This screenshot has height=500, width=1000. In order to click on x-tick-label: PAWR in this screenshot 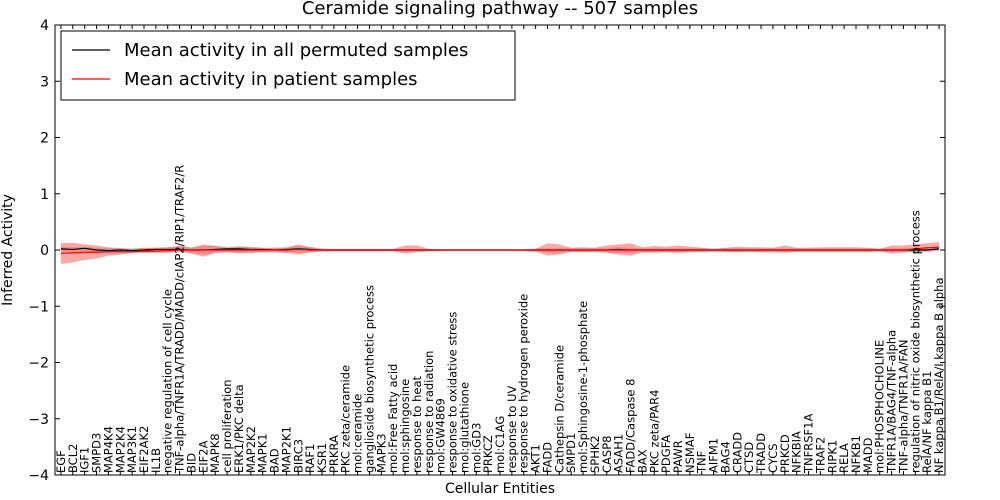, I will do `click(678, 456)`.